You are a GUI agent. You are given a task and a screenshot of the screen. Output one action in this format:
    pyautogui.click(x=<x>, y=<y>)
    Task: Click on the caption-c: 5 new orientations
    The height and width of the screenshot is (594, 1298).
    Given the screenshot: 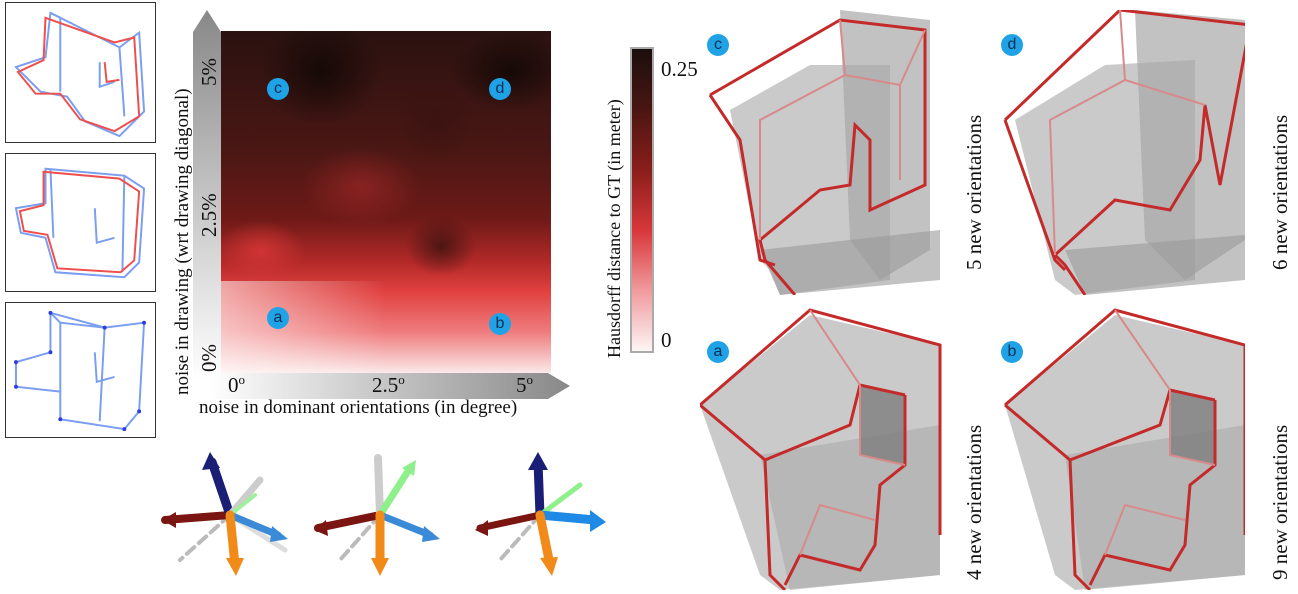 What is the action you would take?
    pyautogui.click(x=974, y=192)
    